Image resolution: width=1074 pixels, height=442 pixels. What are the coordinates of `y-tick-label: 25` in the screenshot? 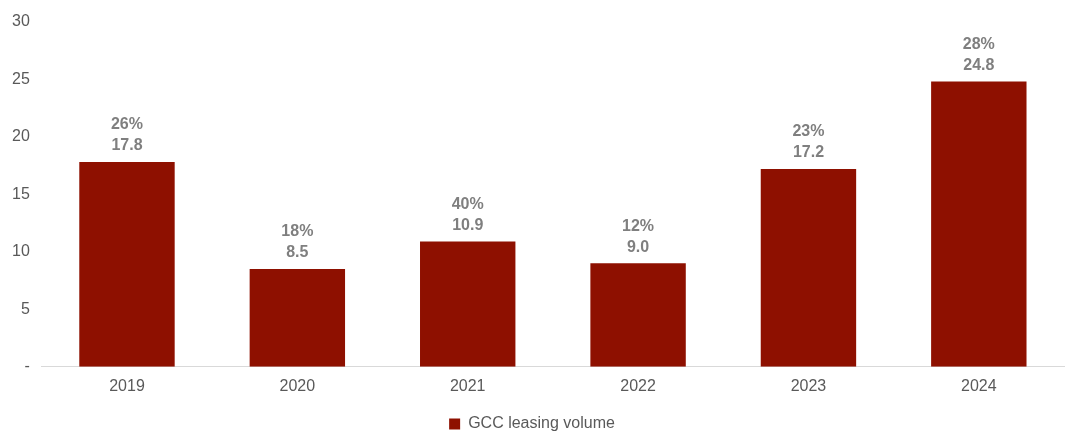 It's located at (21, 78).